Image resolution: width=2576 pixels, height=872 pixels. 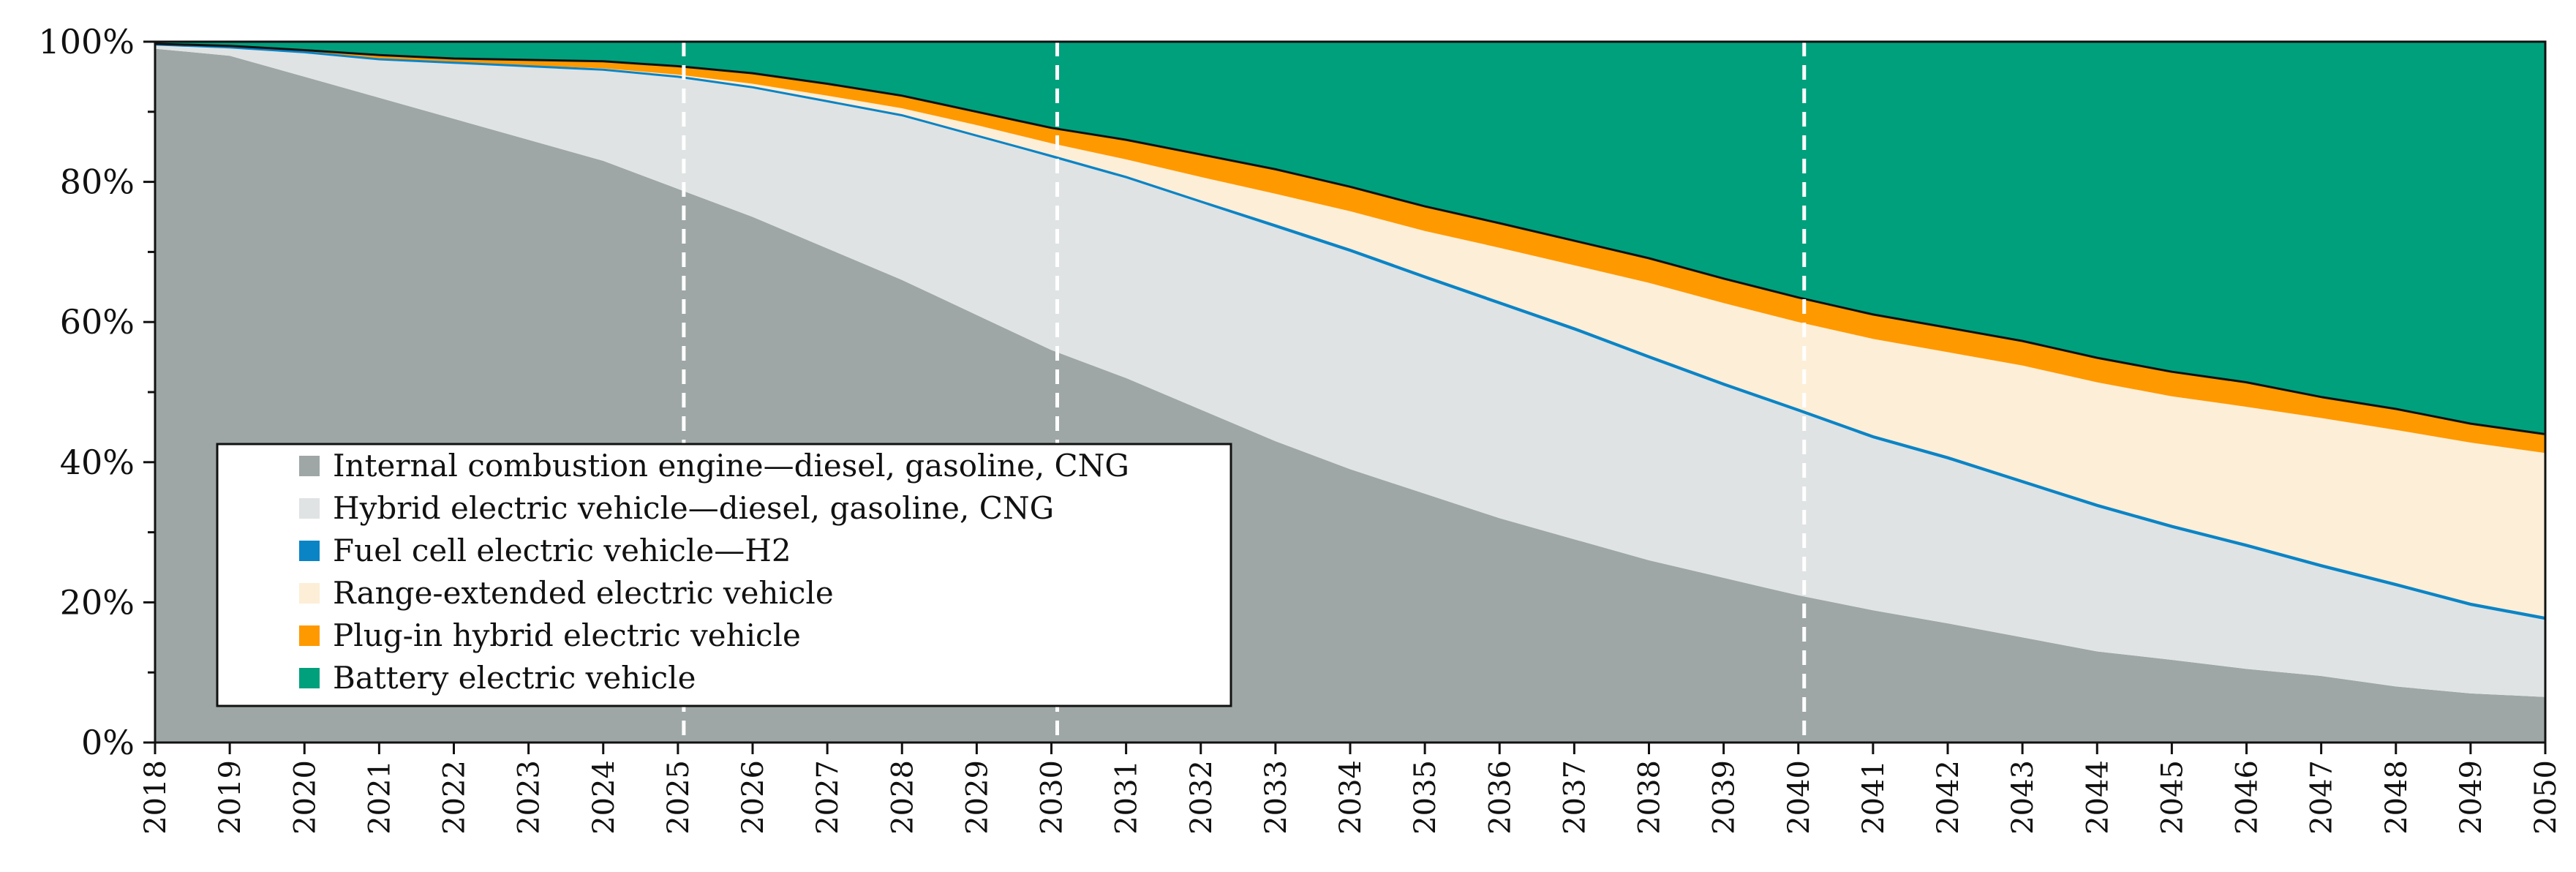 I want to click on x-tick-label: 2026, so click(x=753, y=797).